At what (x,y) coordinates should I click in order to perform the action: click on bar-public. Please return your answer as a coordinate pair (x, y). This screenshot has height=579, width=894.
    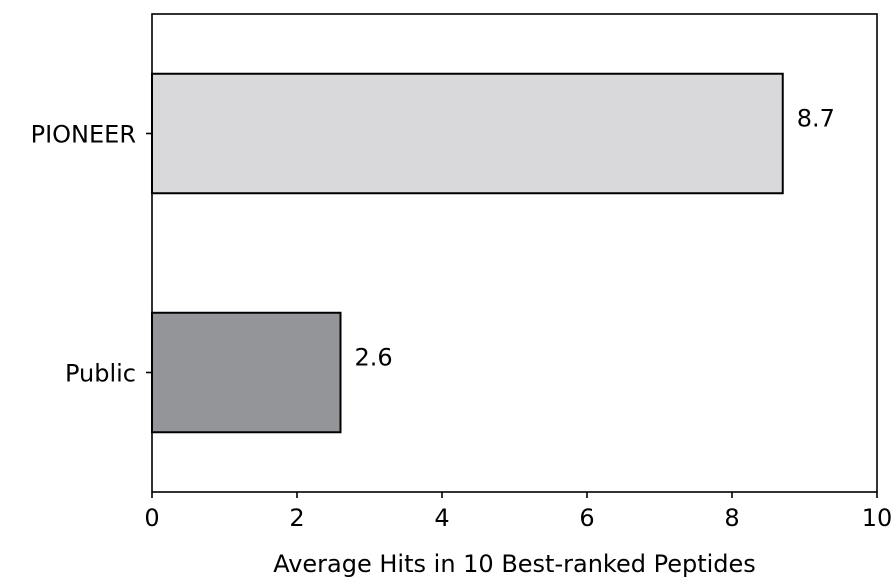
    Looking at the image, I should click on (246, 372).